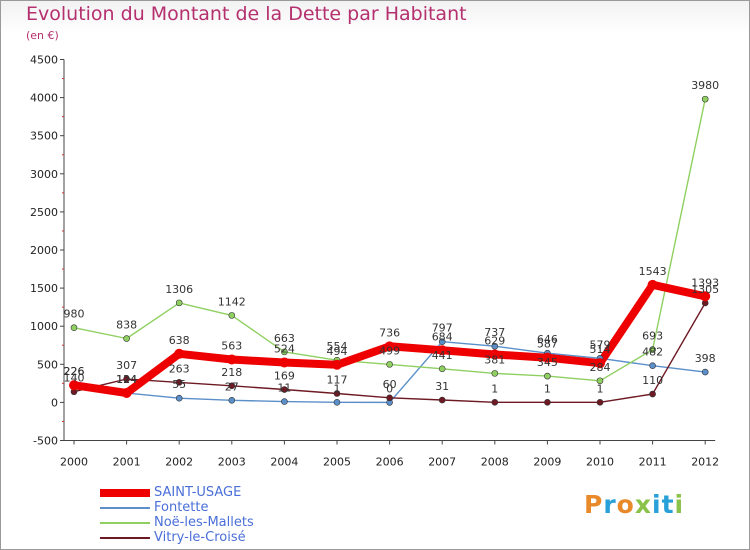 The height and width of the screenshot is (550, 750). Describe the element at coordinates (600, 349) in the screenshot. I see `data-label: 514` at that location.